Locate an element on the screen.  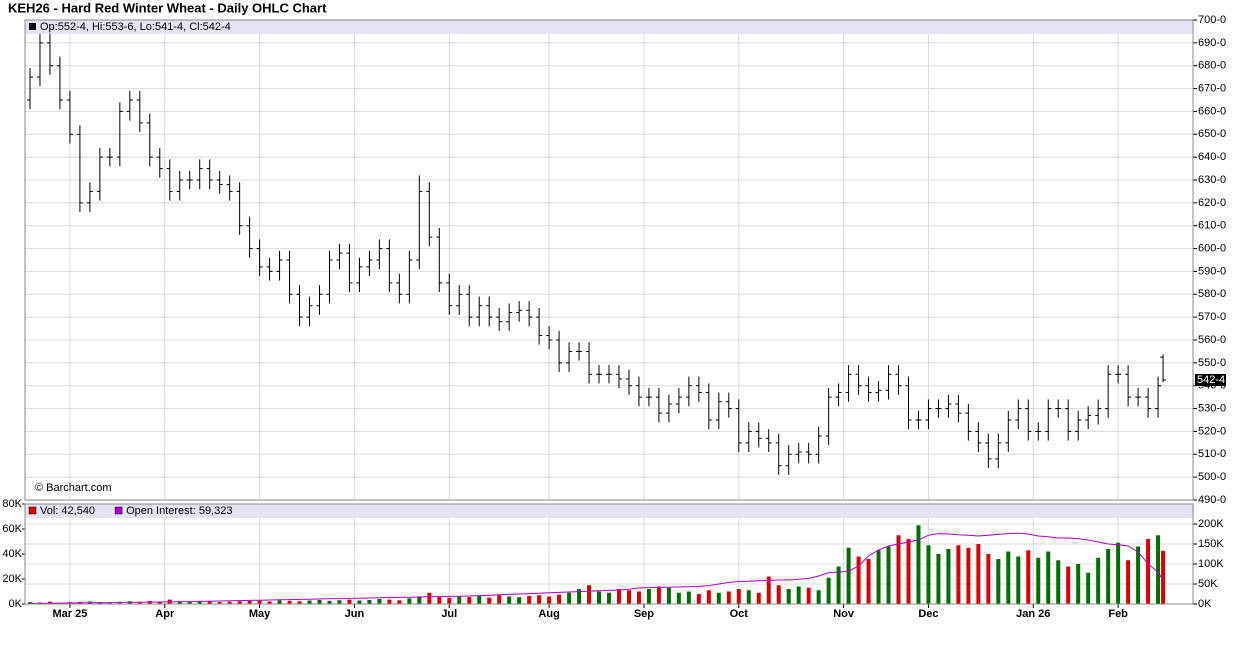
y2-tick-label: 200K is located at coordinates (1211, 524).